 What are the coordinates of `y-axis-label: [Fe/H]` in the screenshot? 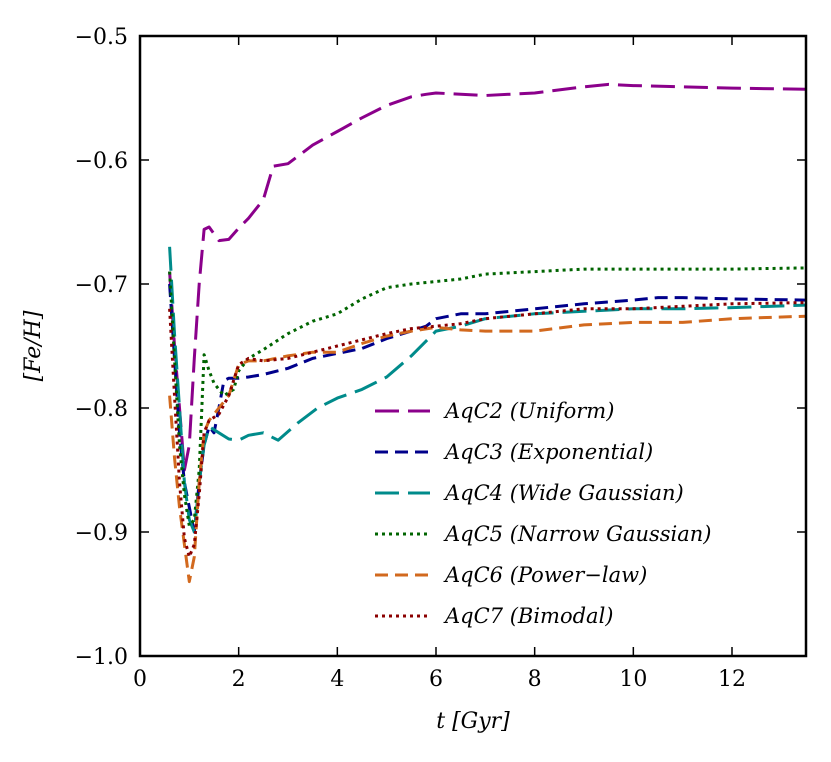 It's located at (33, 345).